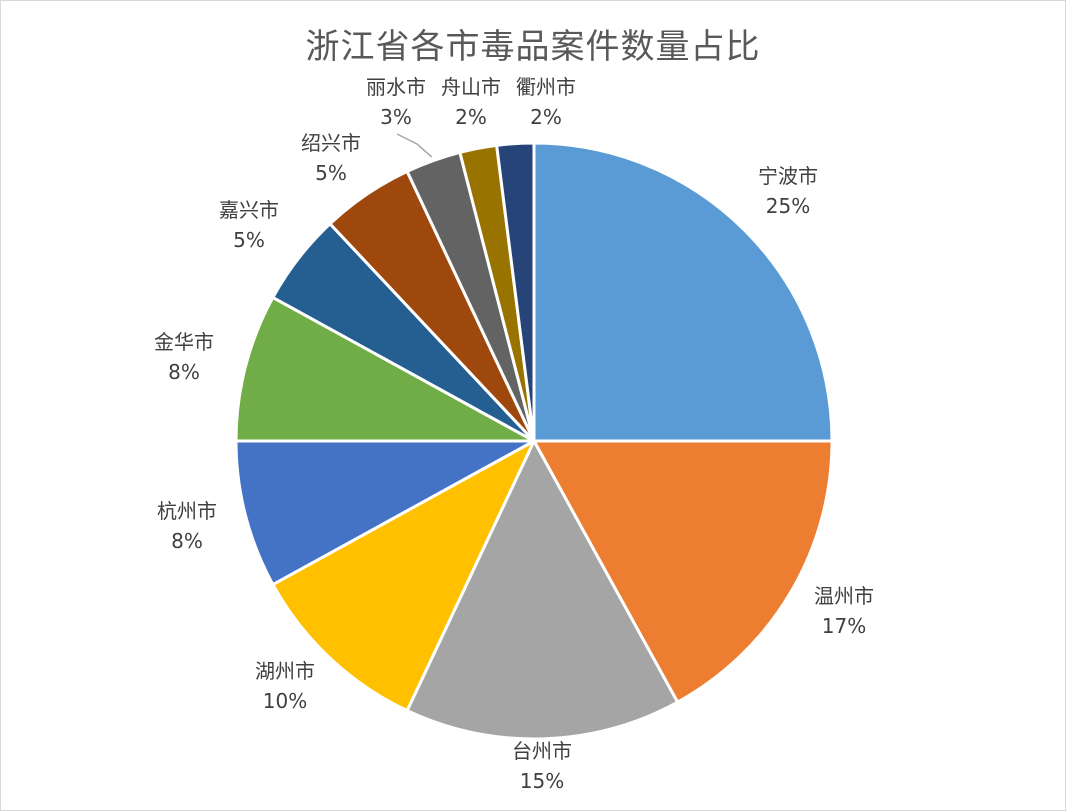  Describe the element at coordinates (844, 596) in the screenshot. I see `slice-label-name: 温州市` at that location.